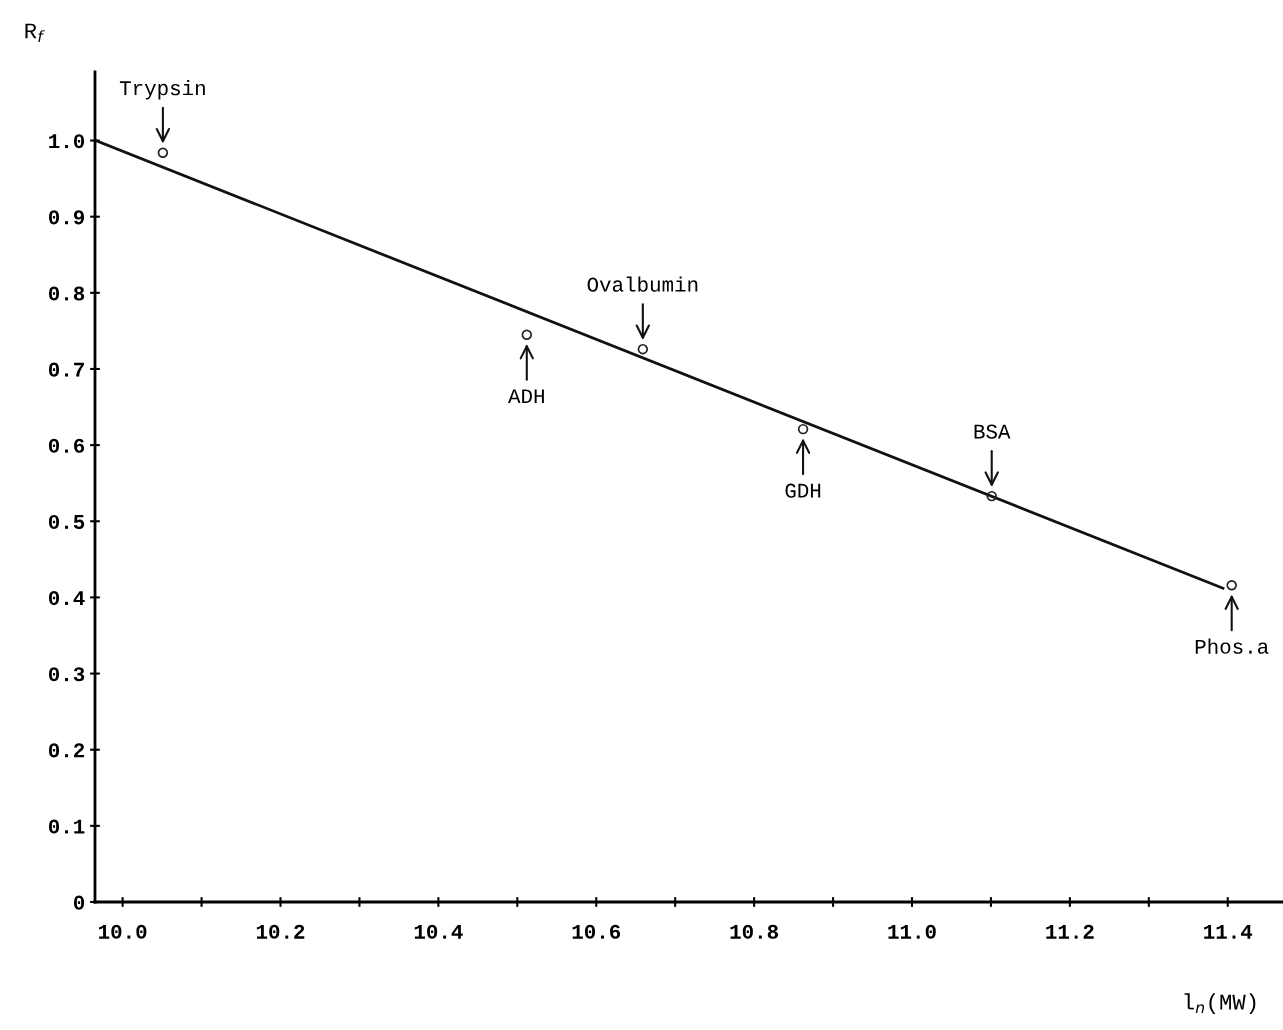 The image size is (1283, 1030). I want to click on x-tick-label: 11.0, so click(912, 931).